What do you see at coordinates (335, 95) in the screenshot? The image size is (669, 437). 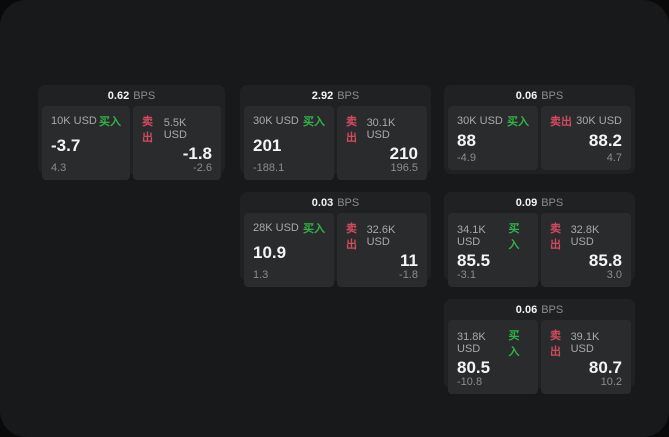 I see `bps-header: 2.92 BPS` at bounding box center [335, 95].